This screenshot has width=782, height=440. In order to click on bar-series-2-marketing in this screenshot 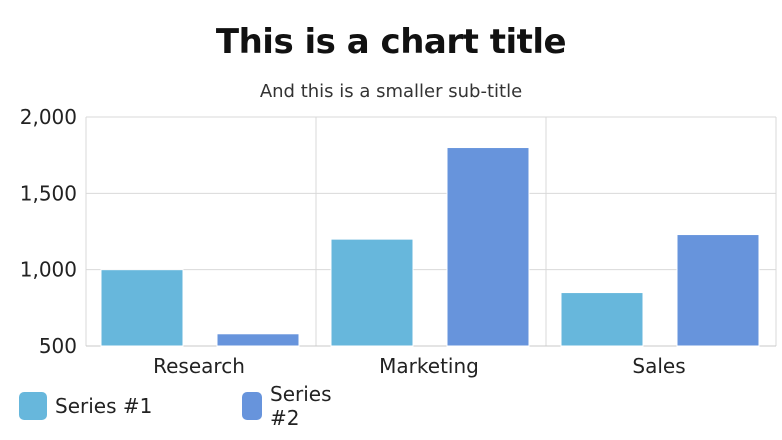, I will do `click(488, 247)`.